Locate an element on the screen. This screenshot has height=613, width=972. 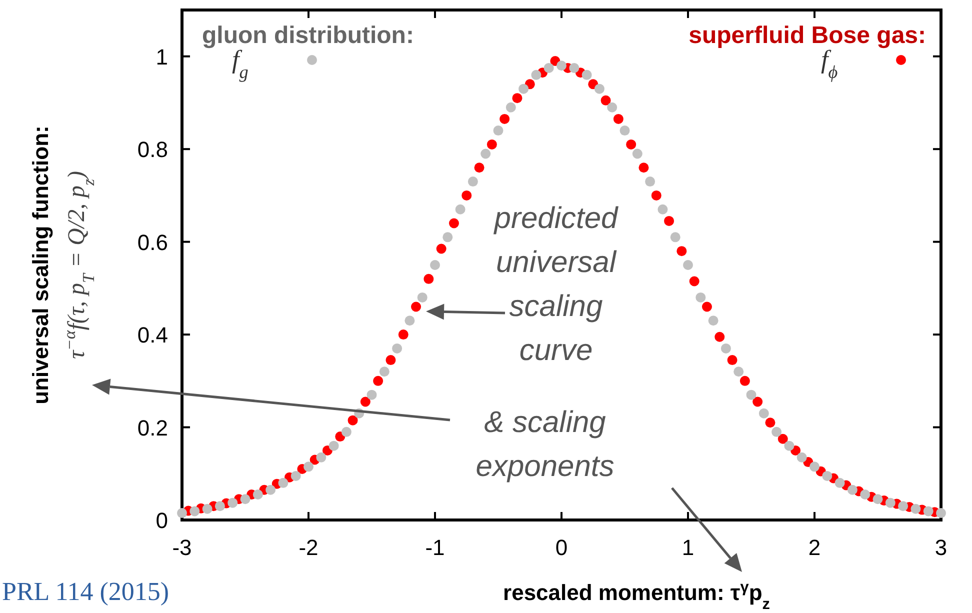
y-tick-label: 0.6 is located at coordinates (152, 242).